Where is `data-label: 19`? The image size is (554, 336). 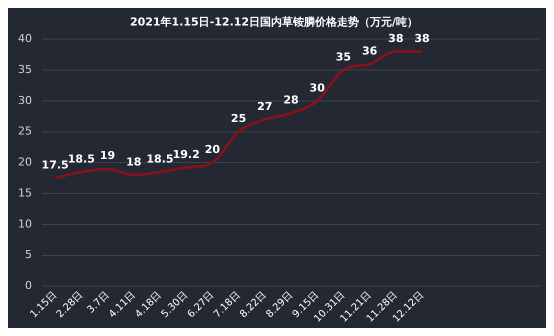
data-label: 19 is located at coordinates (108, 155).